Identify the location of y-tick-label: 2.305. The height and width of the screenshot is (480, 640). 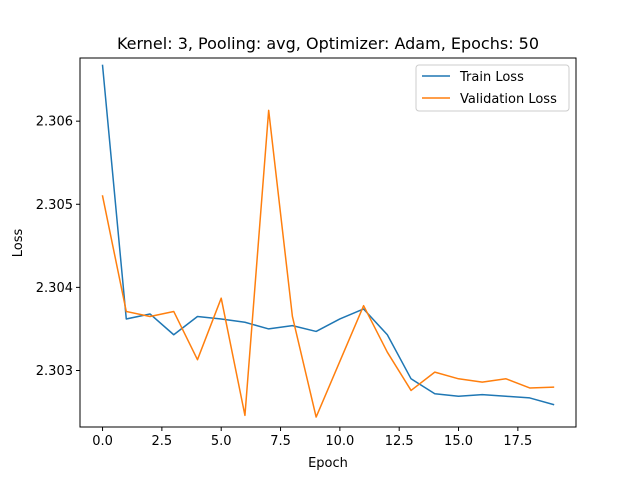
(54, 205).